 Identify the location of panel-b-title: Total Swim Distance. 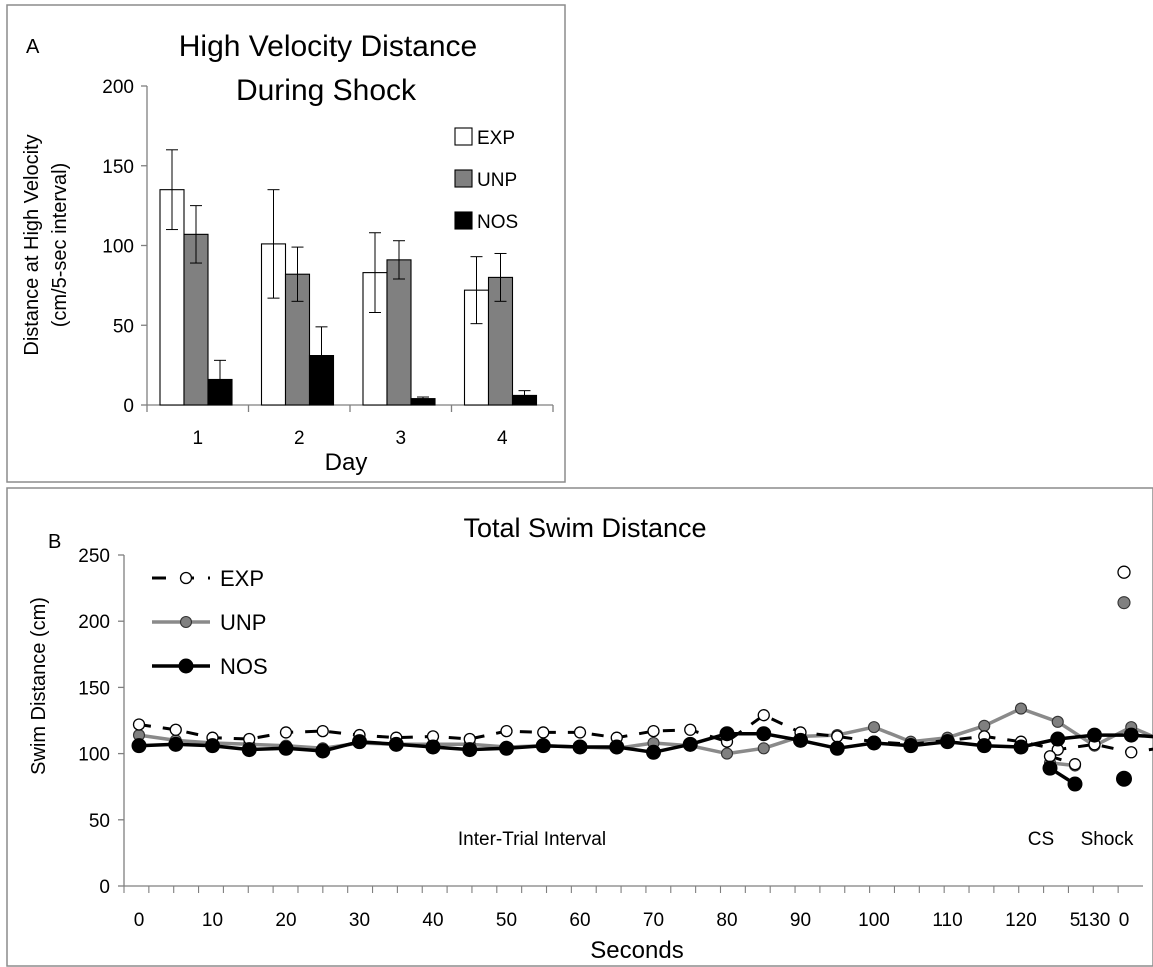
(584, 528).